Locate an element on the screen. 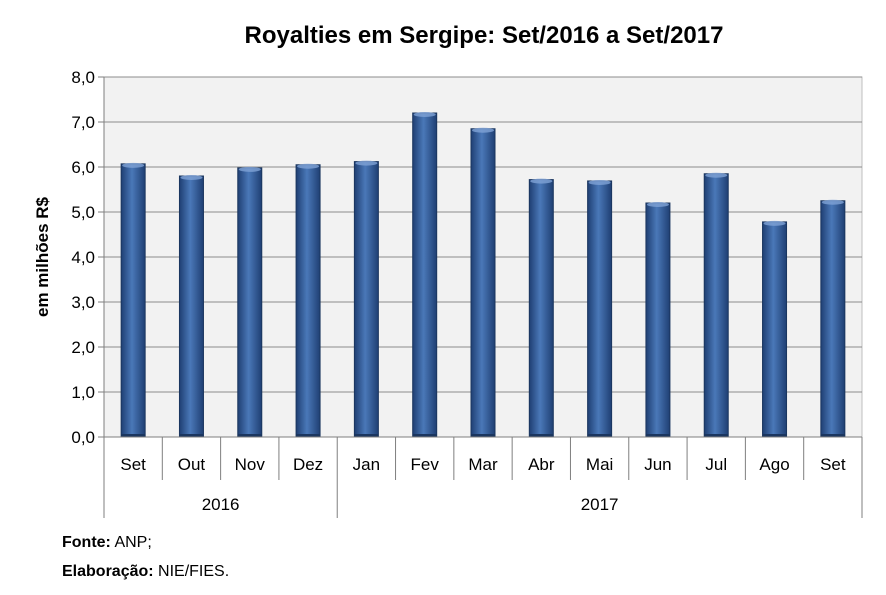 Image resolution: width=886 pixels, height=595 pixels. footer-credit: Elaboração: NIE/FIES. is located at coordinates (145, 572).